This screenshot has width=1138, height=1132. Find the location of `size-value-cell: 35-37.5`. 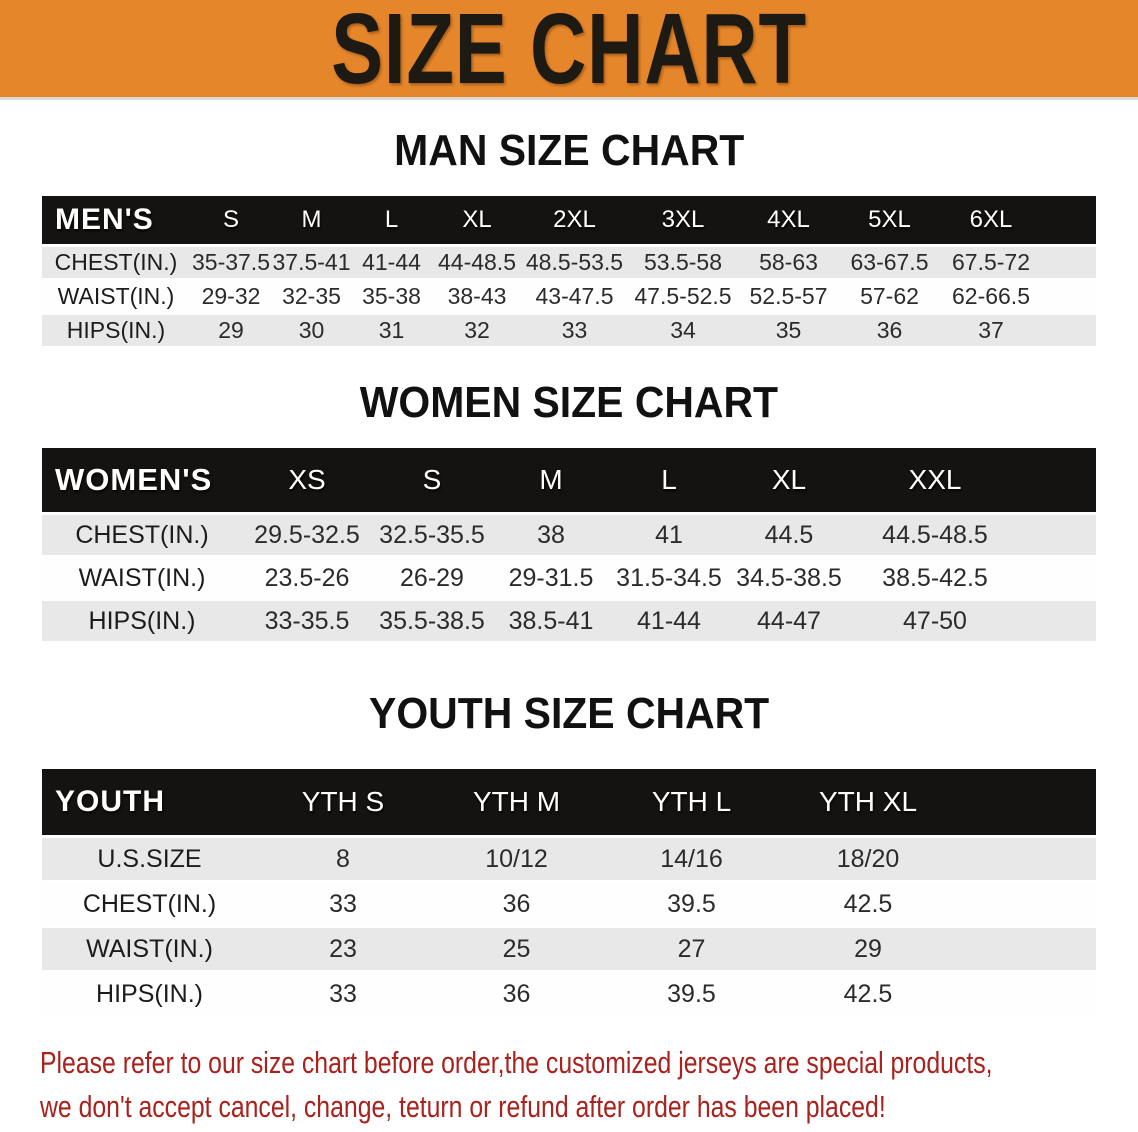

size-value-cell: 35-37.5 is located at coordinates (231, 262).